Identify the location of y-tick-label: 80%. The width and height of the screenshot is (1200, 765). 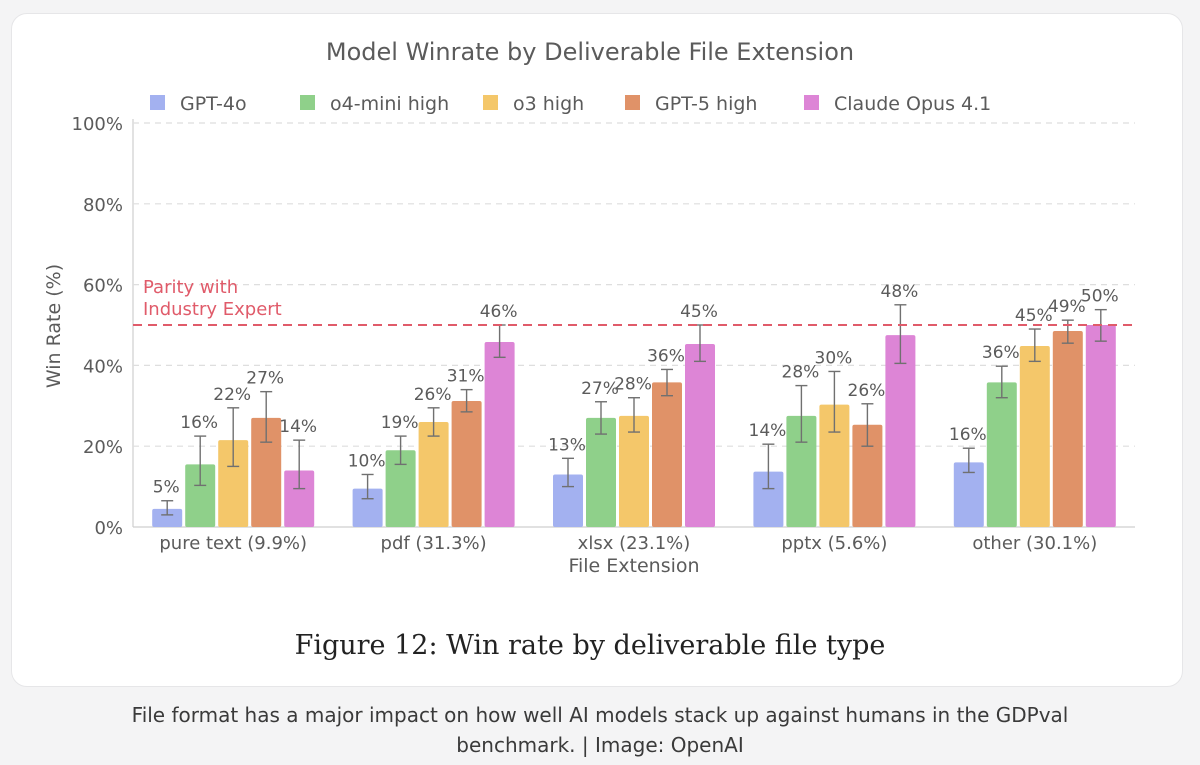
(103, 205).